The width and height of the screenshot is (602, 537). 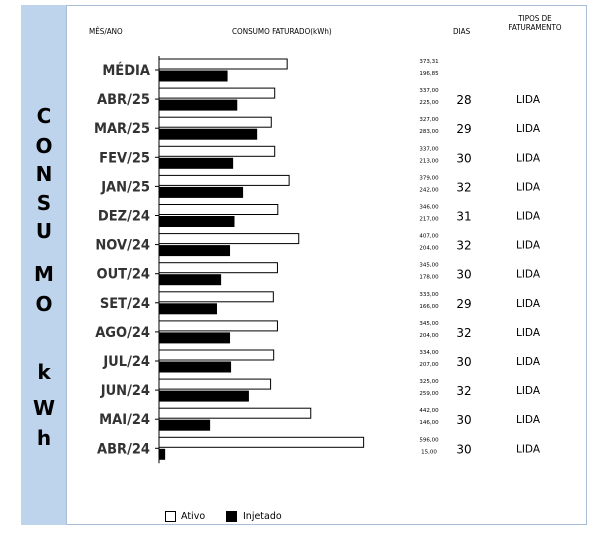 What do you see at coordinates (122, 246) in the screenshot?
I see `category-label: NOV/24` at bounding box center [122, 246].